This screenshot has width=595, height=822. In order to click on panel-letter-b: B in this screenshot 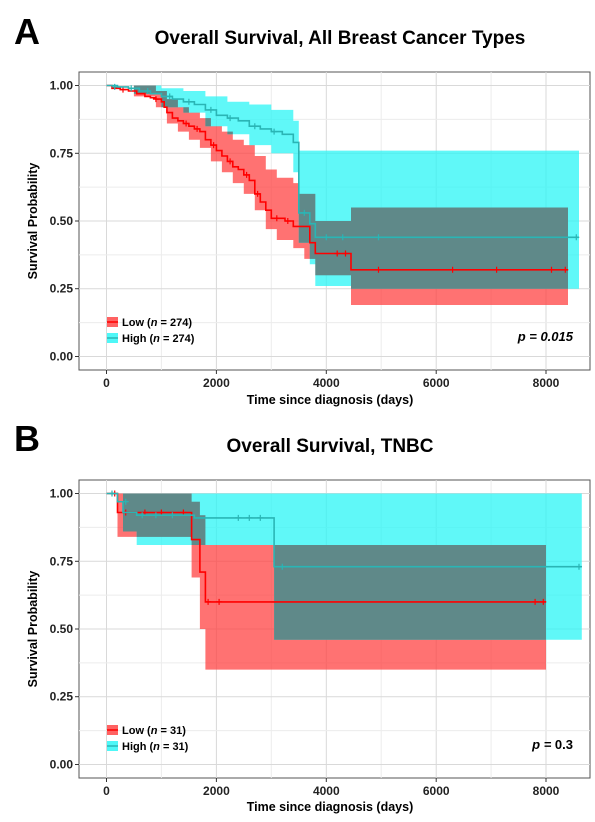, I will do `click(27, 438)`.